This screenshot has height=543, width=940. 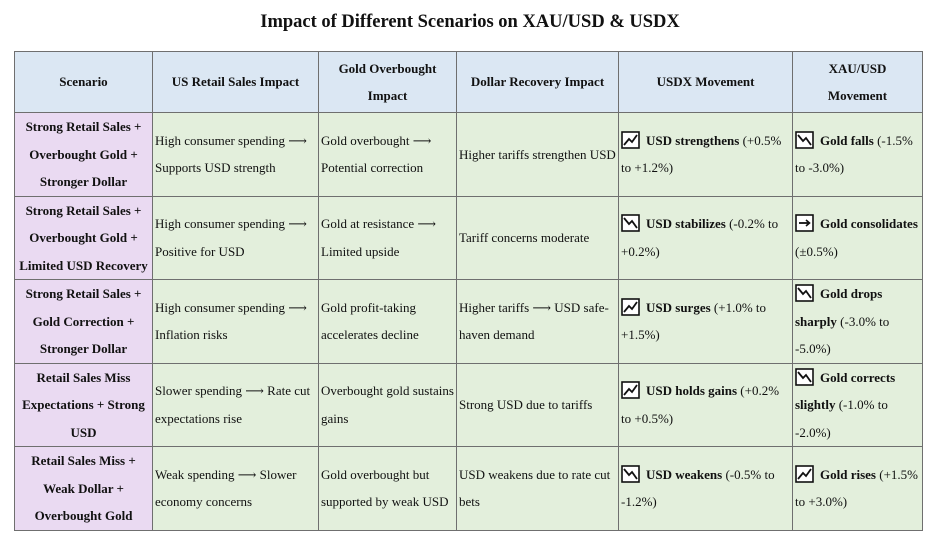 What do you see at coordinates (387, 321) in the screenshot?
I see `gold-impact-cell: Gold profit-taking accelerates decline` at bounding box center [387, 321].